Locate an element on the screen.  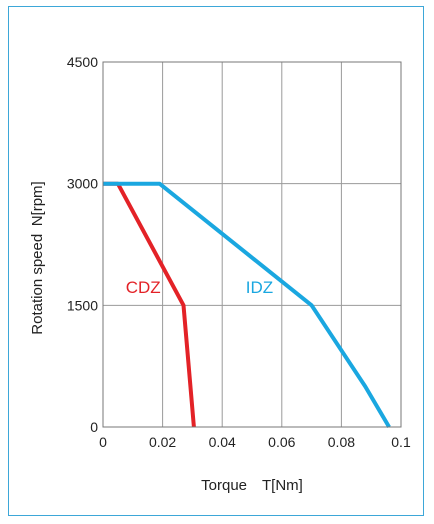
x-tick-label: 0.06 is located at coordinates (281, 442).